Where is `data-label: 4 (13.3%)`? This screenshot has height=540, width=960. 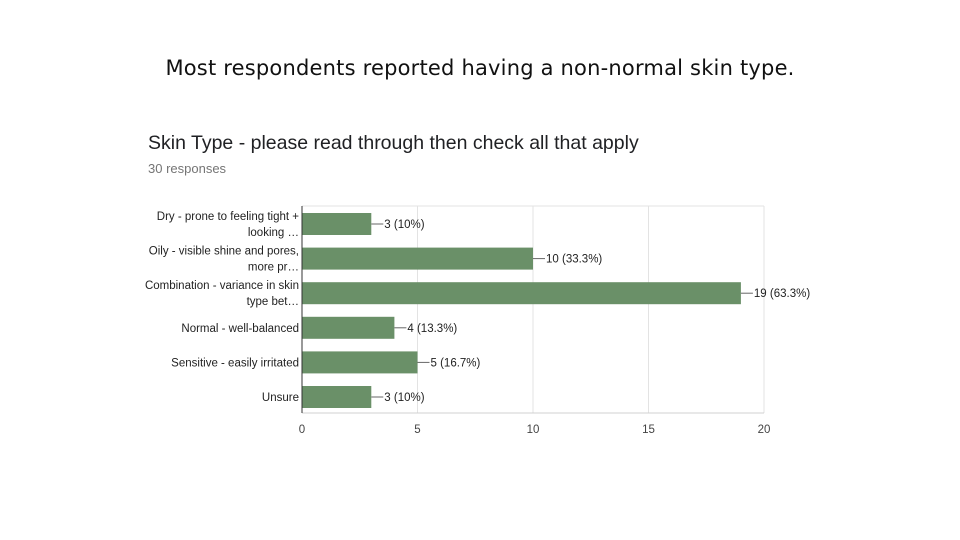 data-label: 4 (13.3%) is located at coordinates (432, 329).